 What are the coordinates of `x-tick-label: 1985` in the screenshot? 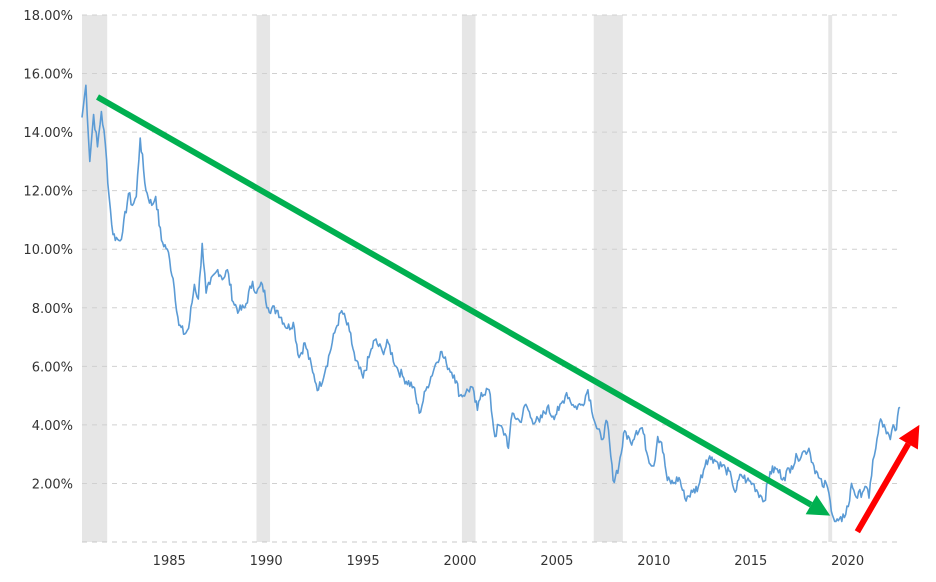 It's located at (169, 561).